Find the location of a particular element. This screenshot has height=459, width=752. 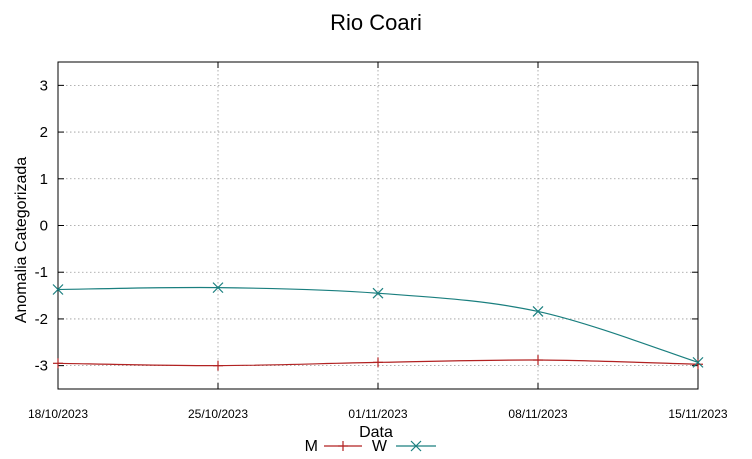

y-tick-label: -1 is located at coordinates (41, 272).